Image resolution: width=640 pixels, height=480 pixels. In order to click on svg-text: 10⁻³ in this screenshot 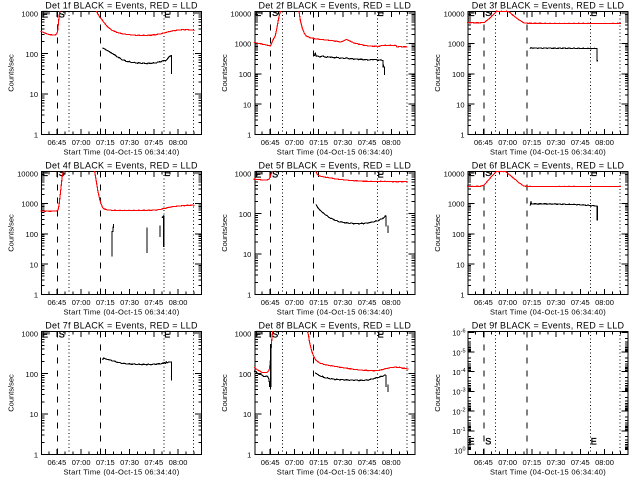, I will do `click(458, 392)`.